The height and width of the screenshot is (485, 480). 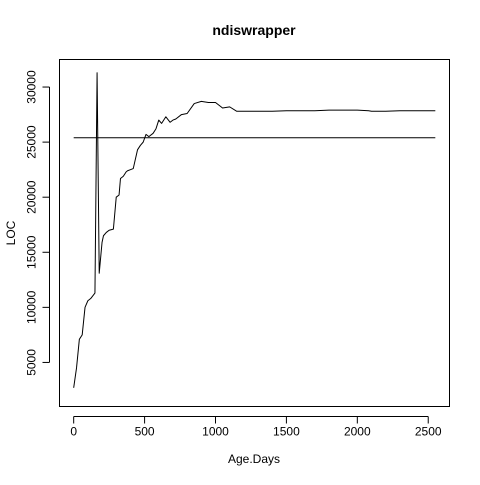 I want to click on x-axis-label: Age.Days, so click(x=254, y=459).